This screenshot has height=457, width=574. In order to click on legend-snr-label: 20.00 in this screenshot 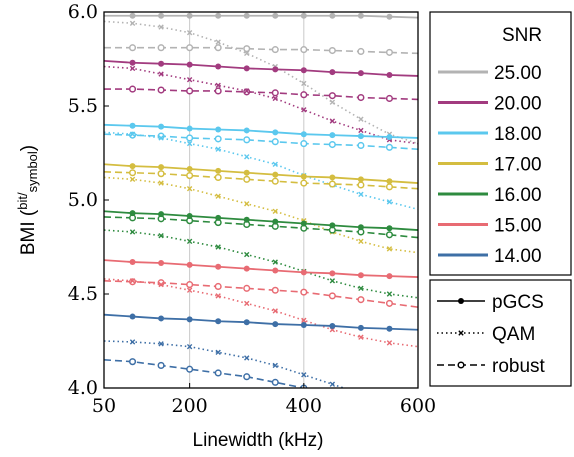, I will do `click(518, 104)`.